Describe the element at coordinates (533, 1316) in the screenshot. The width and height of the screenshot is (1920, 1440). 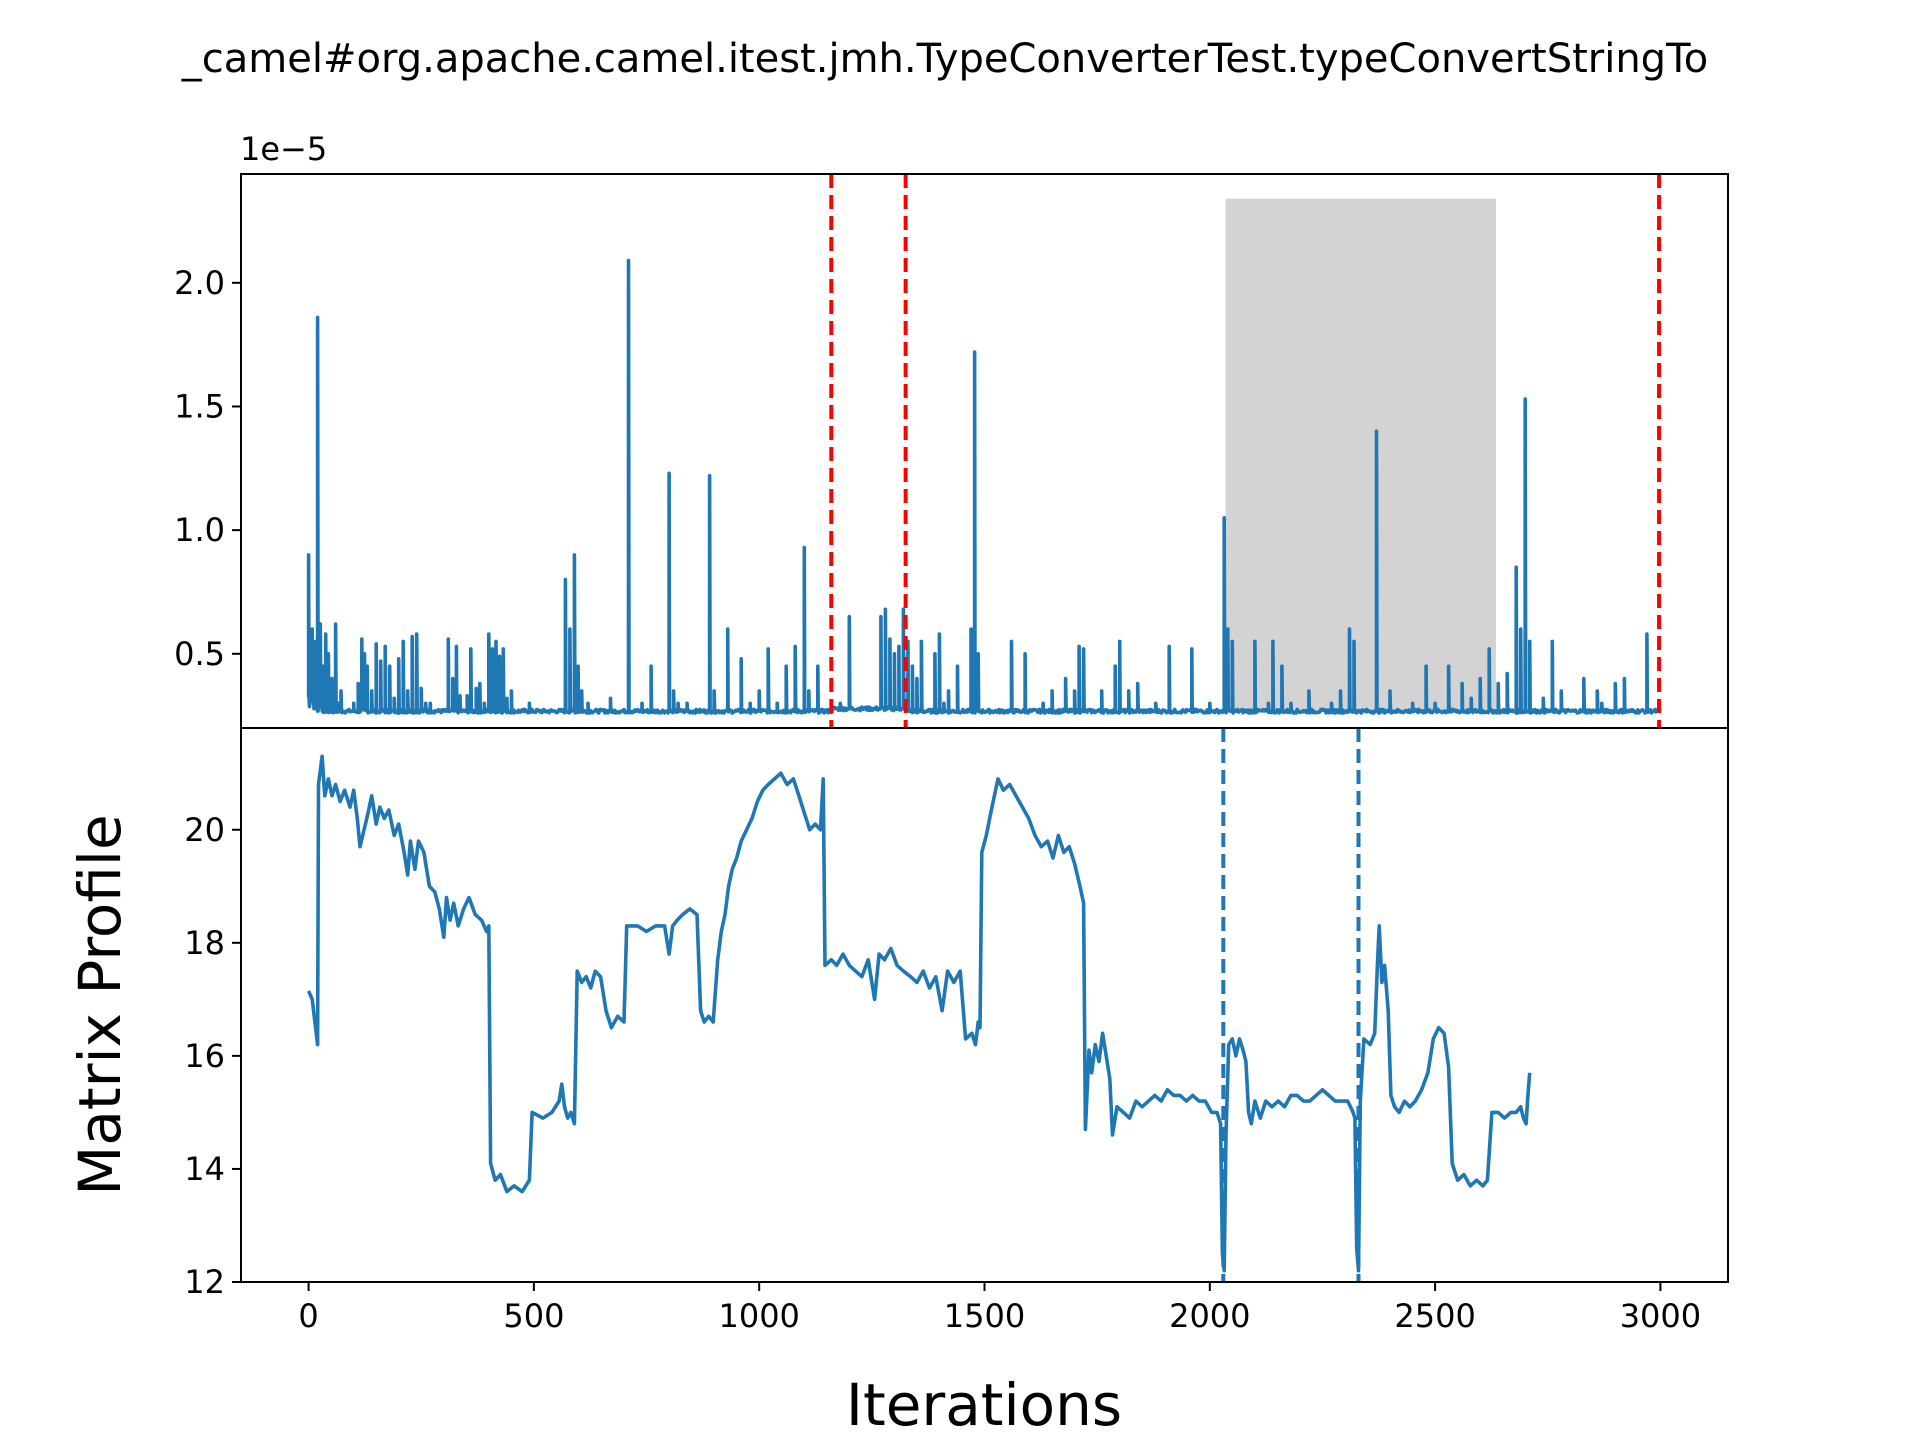
I see `x-tick-label: 500` at that location.